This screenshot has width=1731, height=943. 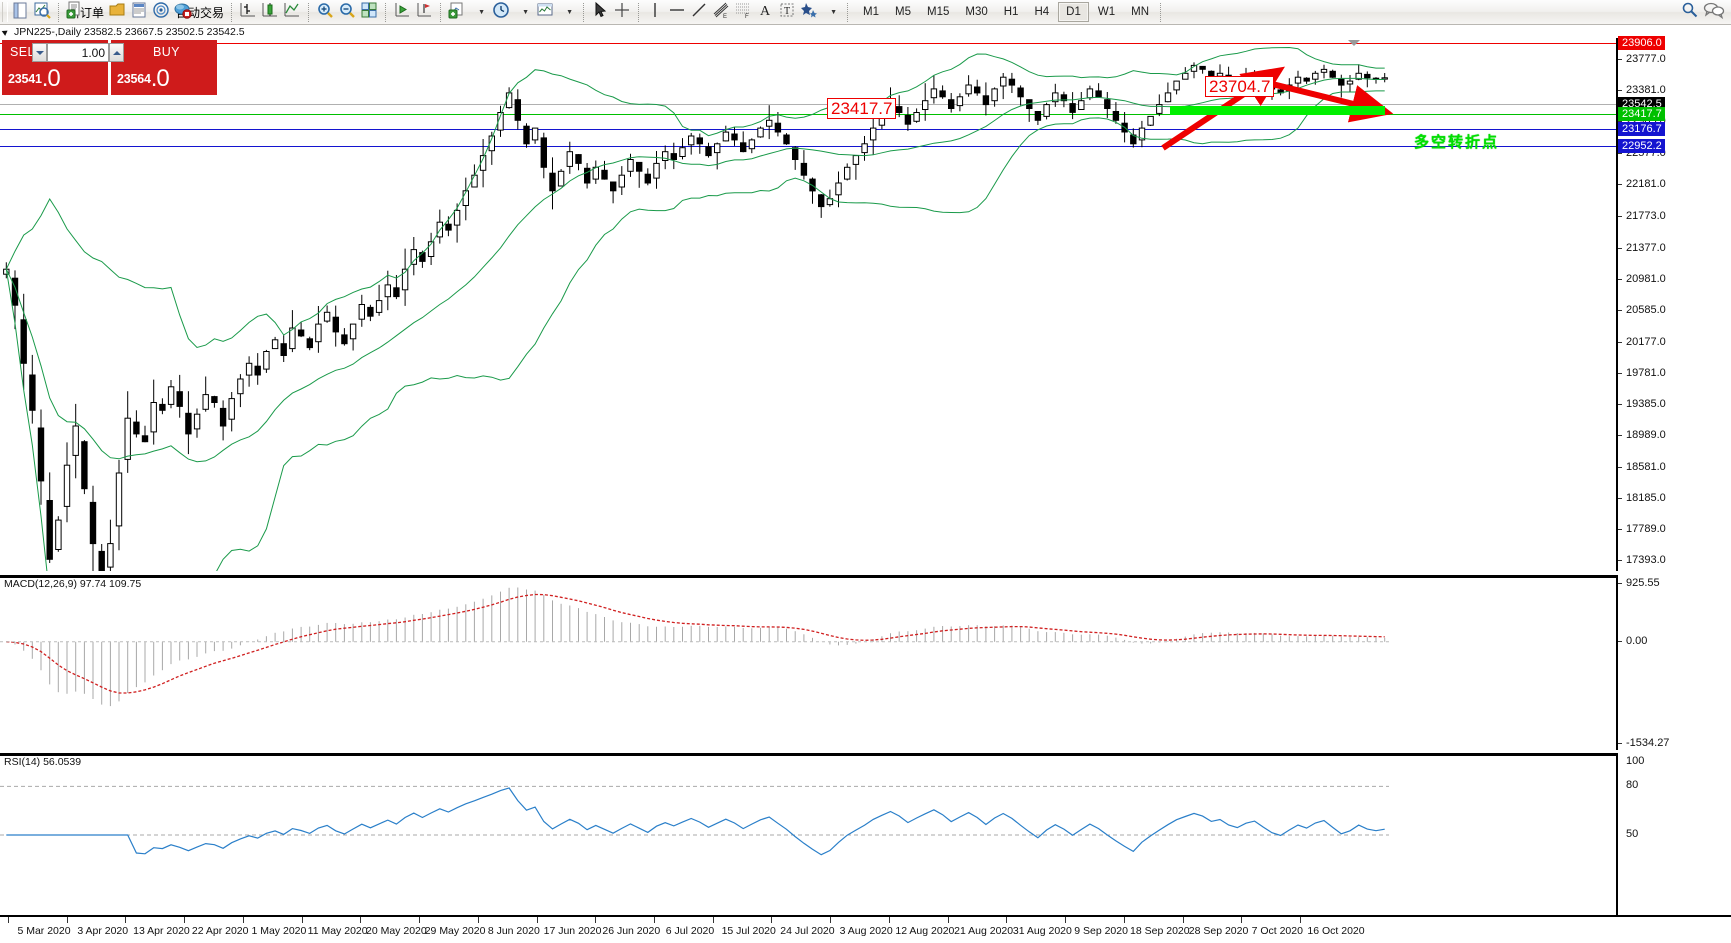 What do you see at coordinates (602, 12) in the screenshot?
I see `cursor-arrow-icon` at bounding box center [602, 12].